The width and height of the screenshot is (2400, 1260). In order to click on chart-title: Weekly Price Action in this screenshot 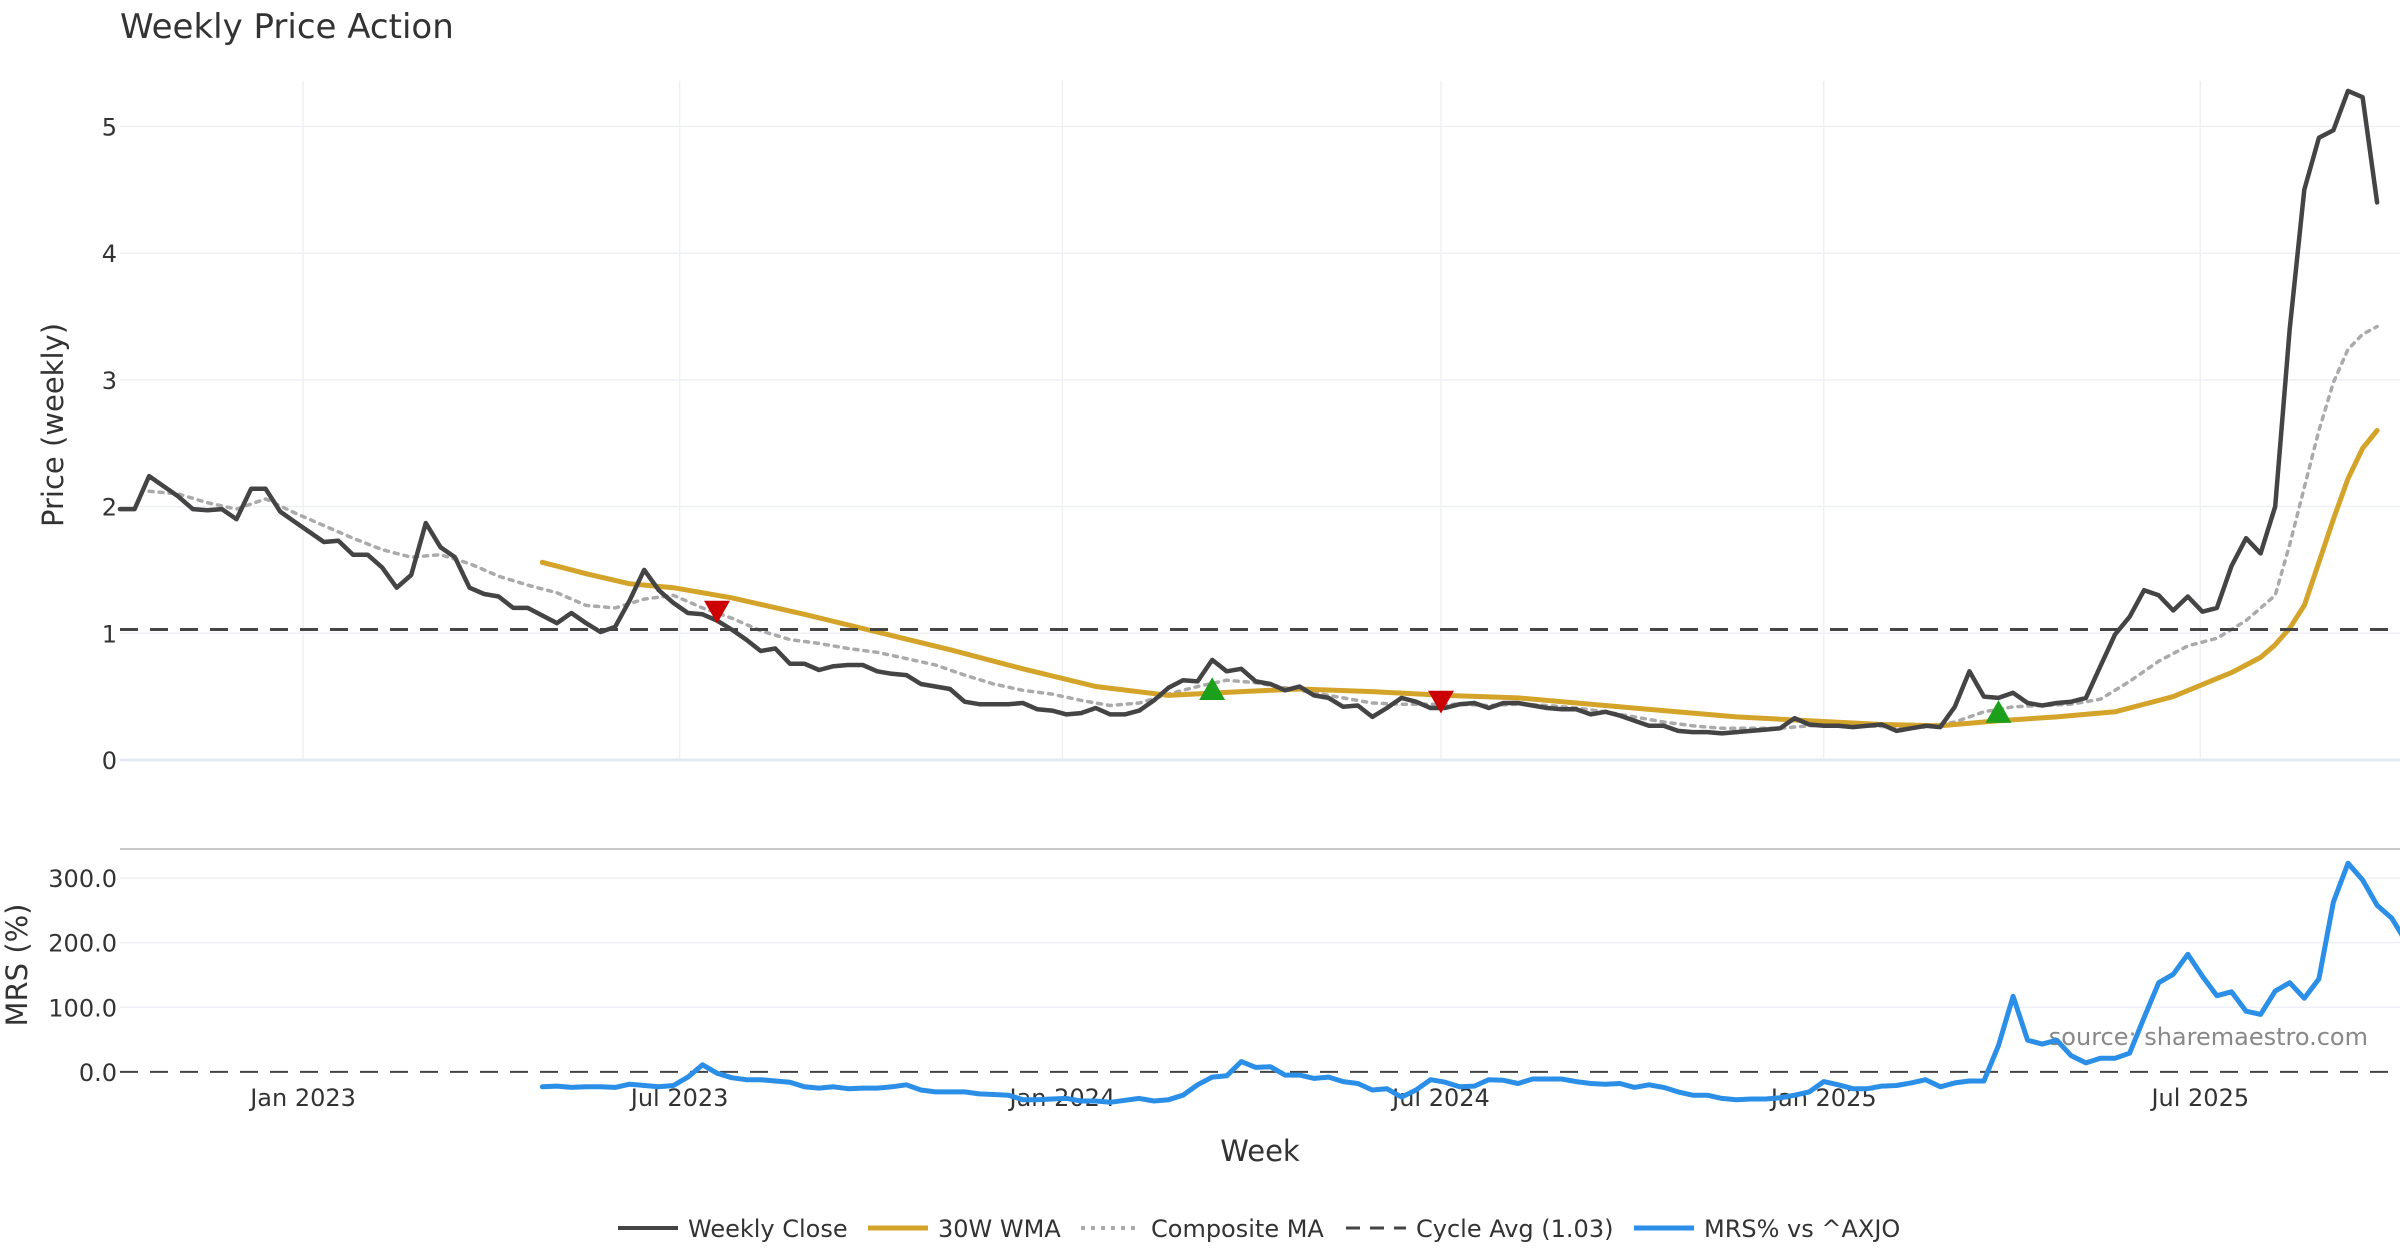, I will do `click(287, 27)`.